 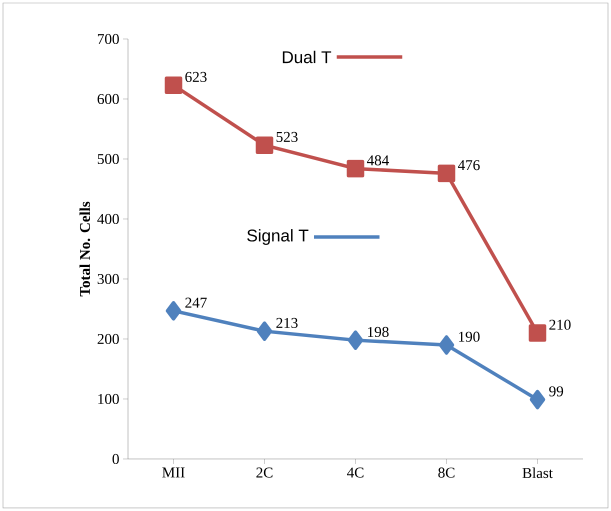 What do you see at coordinates (108, 219) in the screenshot?
I see `y-tick-label: 400` at bounding box center [108, 219].